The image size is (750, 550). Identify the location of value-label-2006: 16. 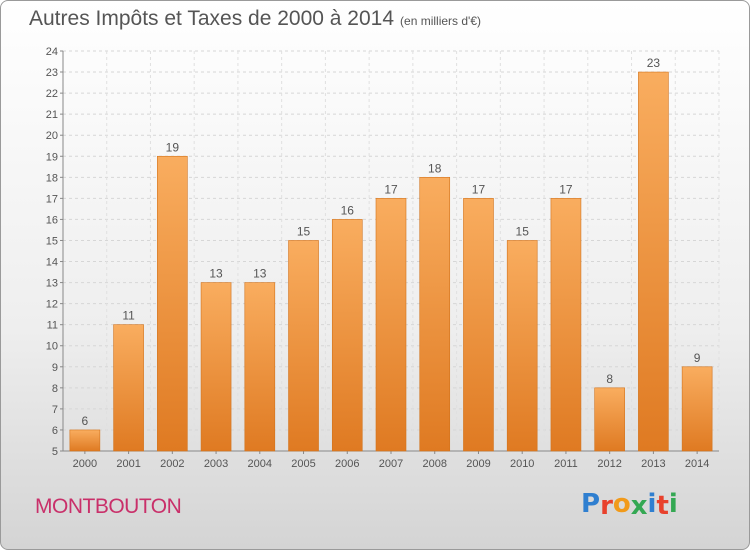
(348, 210).